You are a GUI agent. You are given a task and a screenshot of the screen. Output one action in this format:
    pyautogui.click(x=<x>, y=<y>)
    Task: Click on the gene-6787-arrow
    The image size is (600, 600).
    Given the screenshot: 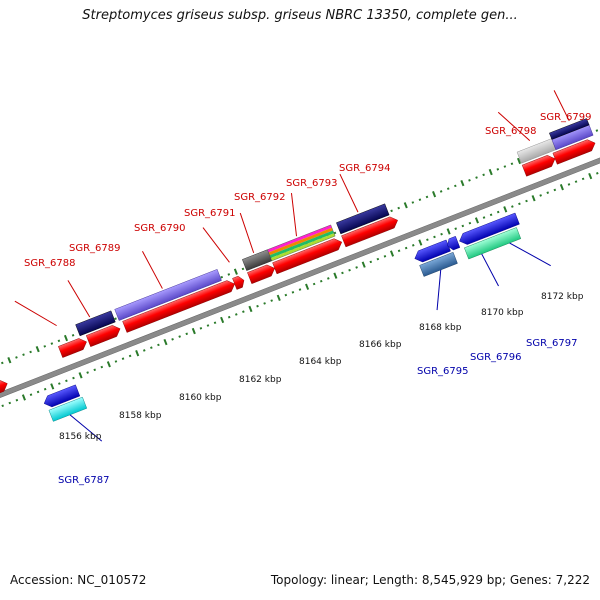 What is the action you would take?
    pyautogui.click(x=61, y=396)
    